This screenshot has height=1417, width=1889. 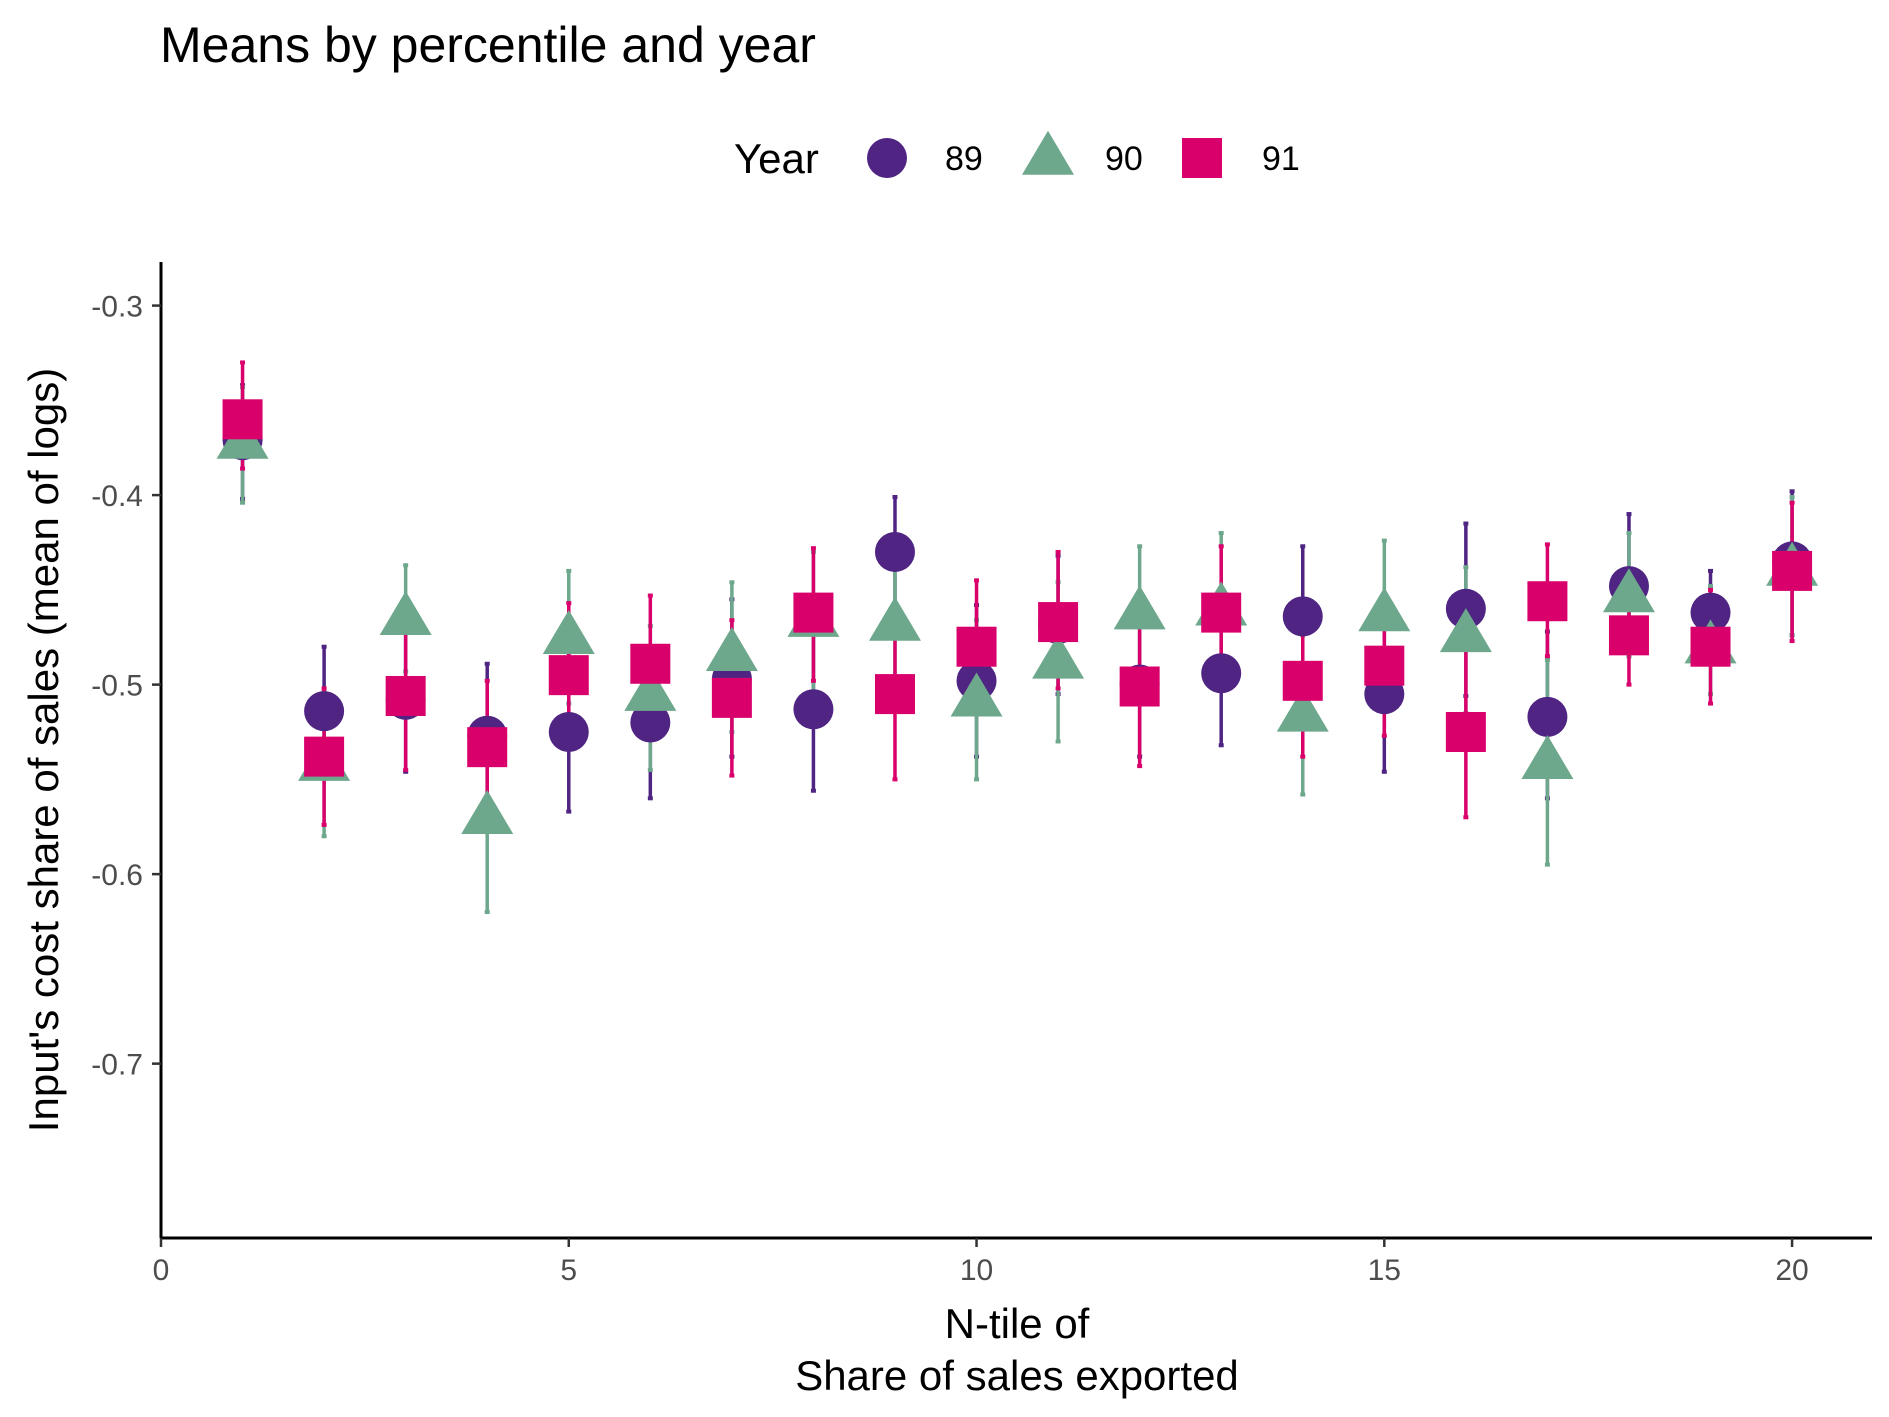 I want to click on legend-item-91: 91, so click(x=1241, y=158).